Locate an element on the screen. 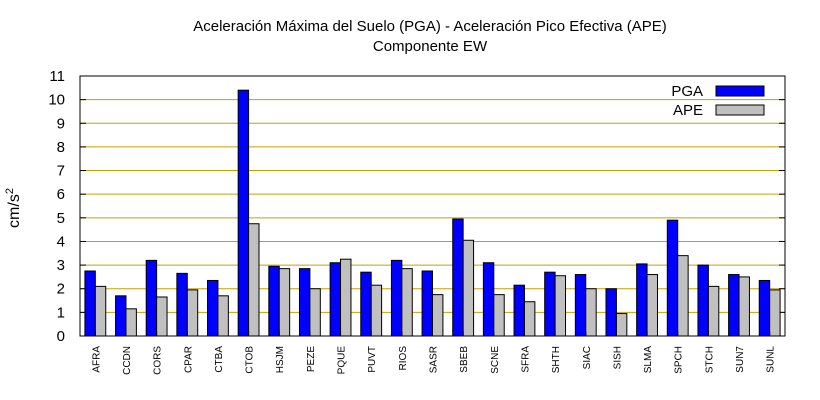  y-axis-label: cm/s2 is located at coordinates (13, 208).